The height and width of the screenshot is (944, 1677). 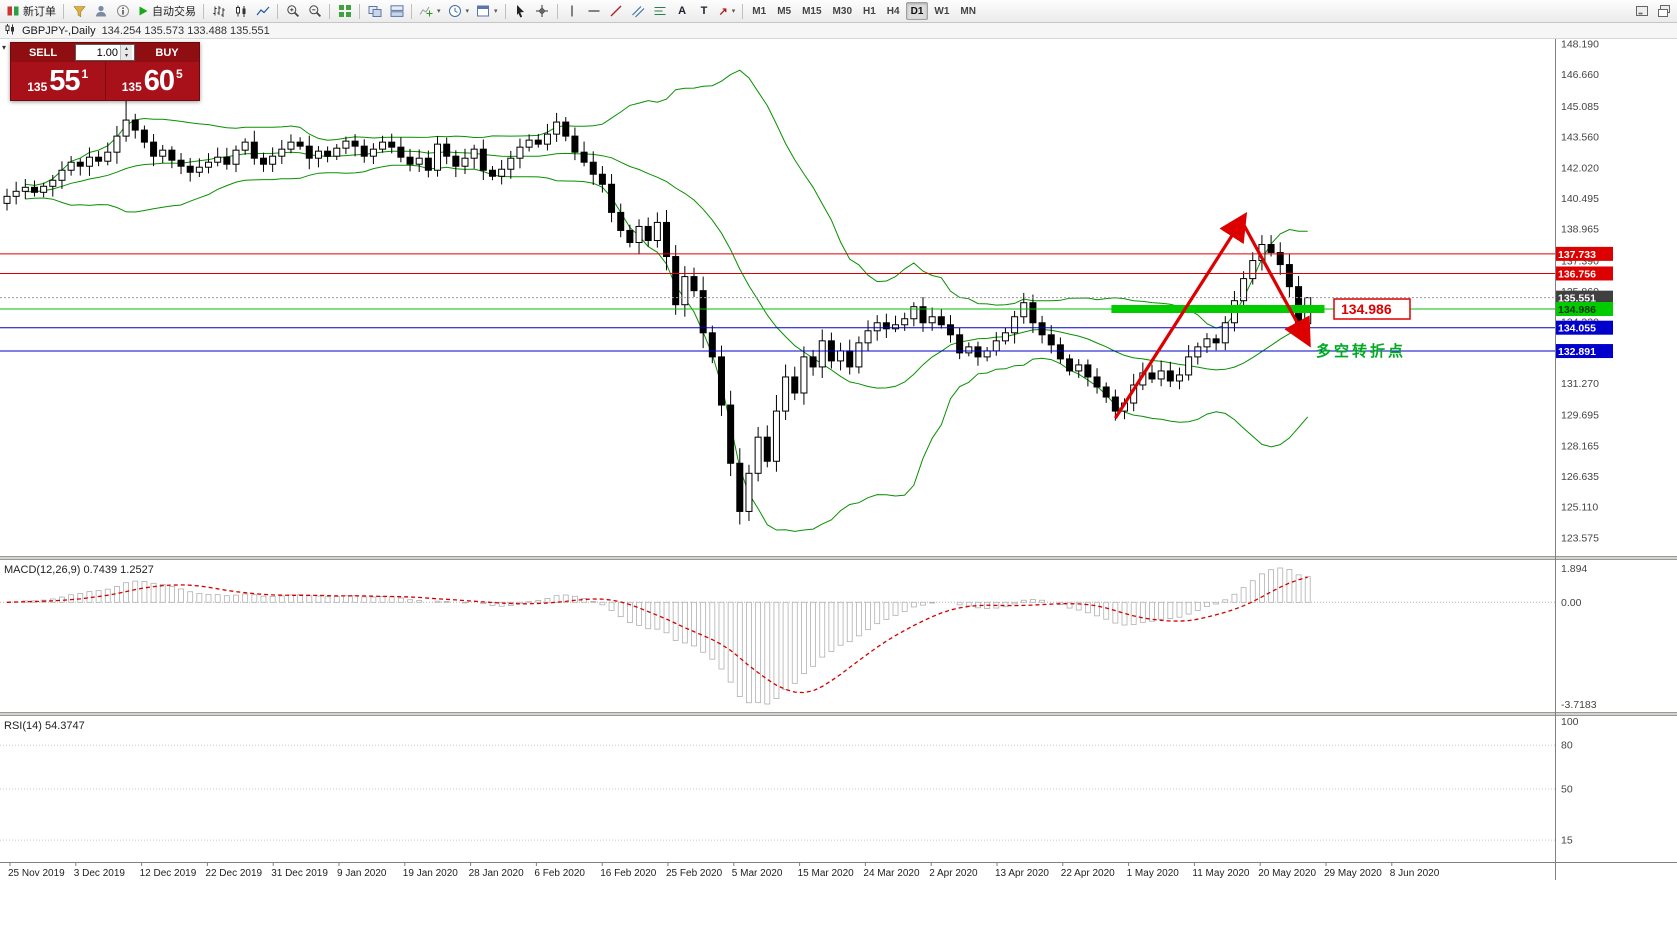 I want to click on svg-text: 31 Dec 2019, so click(x=299, y=873).